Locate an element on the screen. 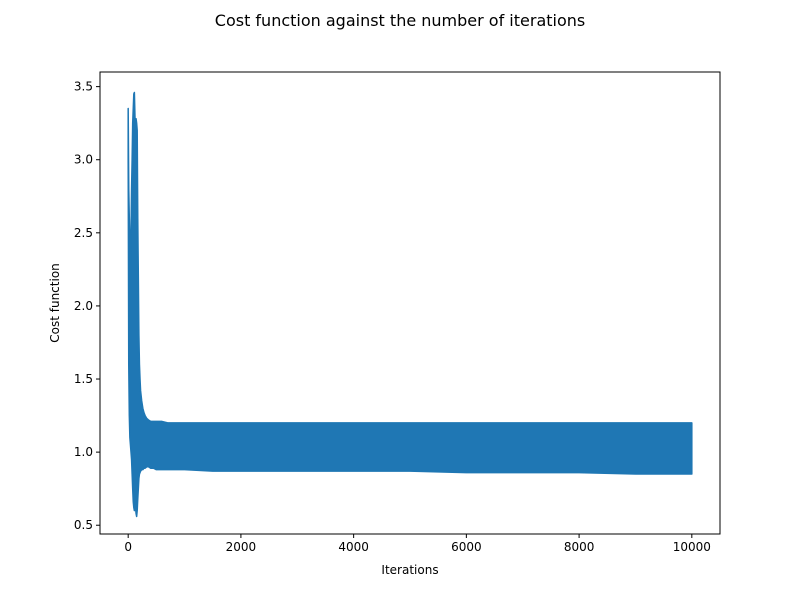 This screenshot has width=800, height=600. y-tick-label: 1.5 is located at coordinates (83, 379).